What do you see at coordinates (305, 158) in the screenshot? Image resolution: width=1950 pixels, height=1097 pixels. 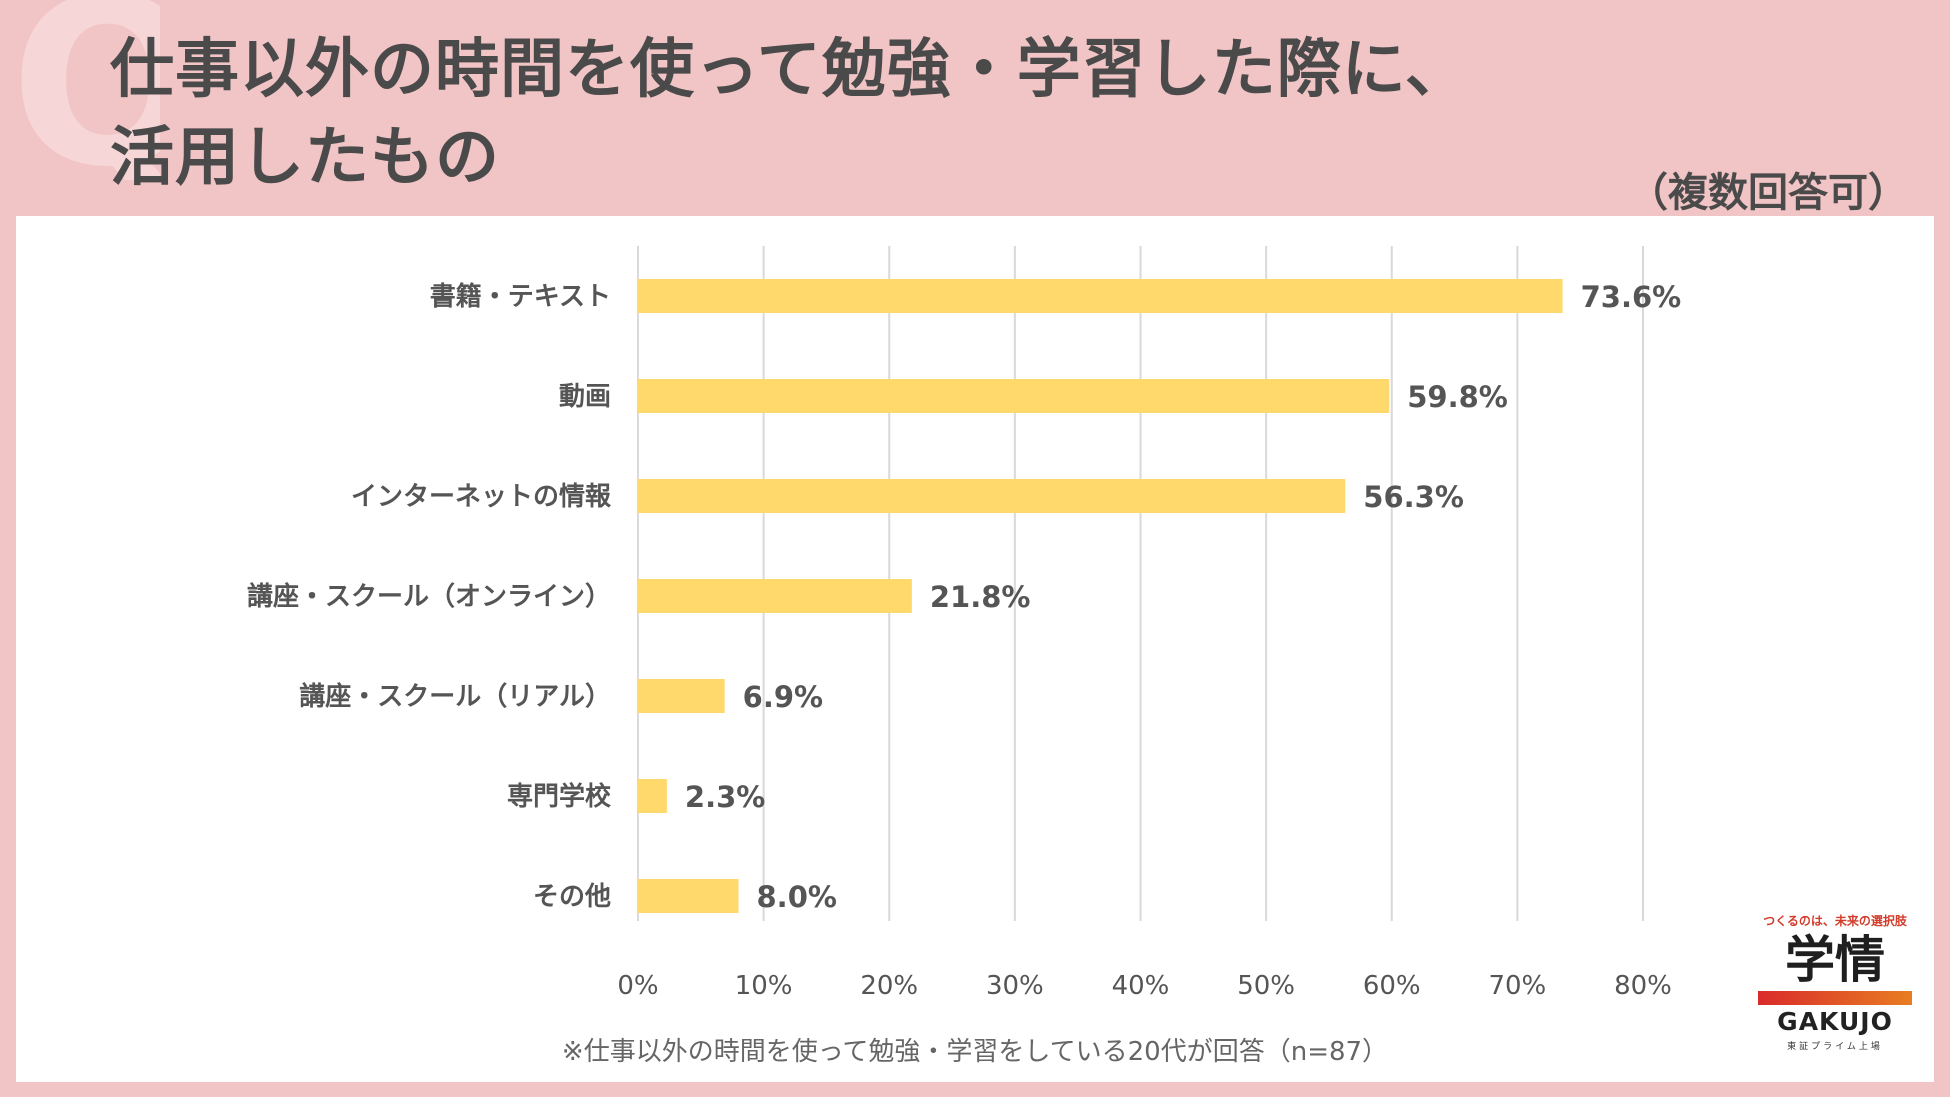 I see `title-line-2: 活用したもの` at bounding box center [305, 158].